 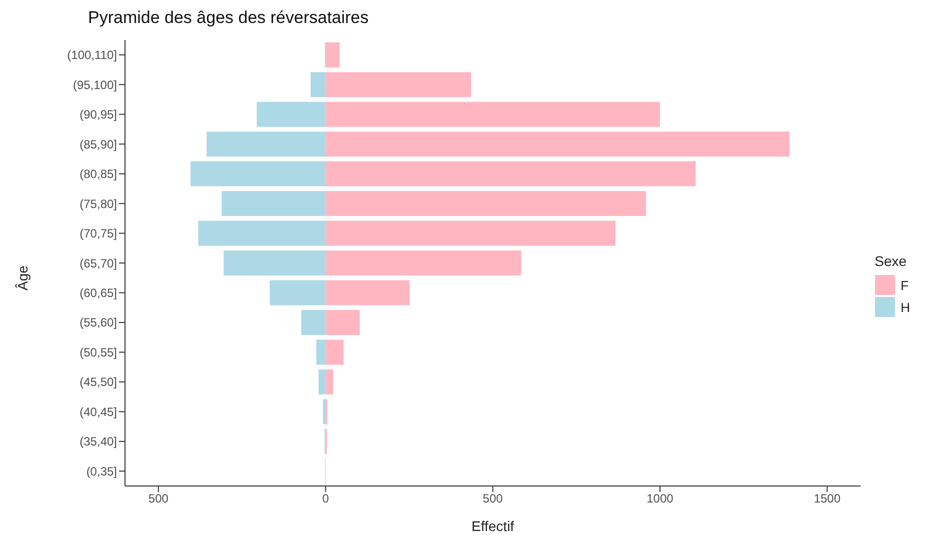 I want to click on y-tick-label: (40,45], so click(x=98, y=411).